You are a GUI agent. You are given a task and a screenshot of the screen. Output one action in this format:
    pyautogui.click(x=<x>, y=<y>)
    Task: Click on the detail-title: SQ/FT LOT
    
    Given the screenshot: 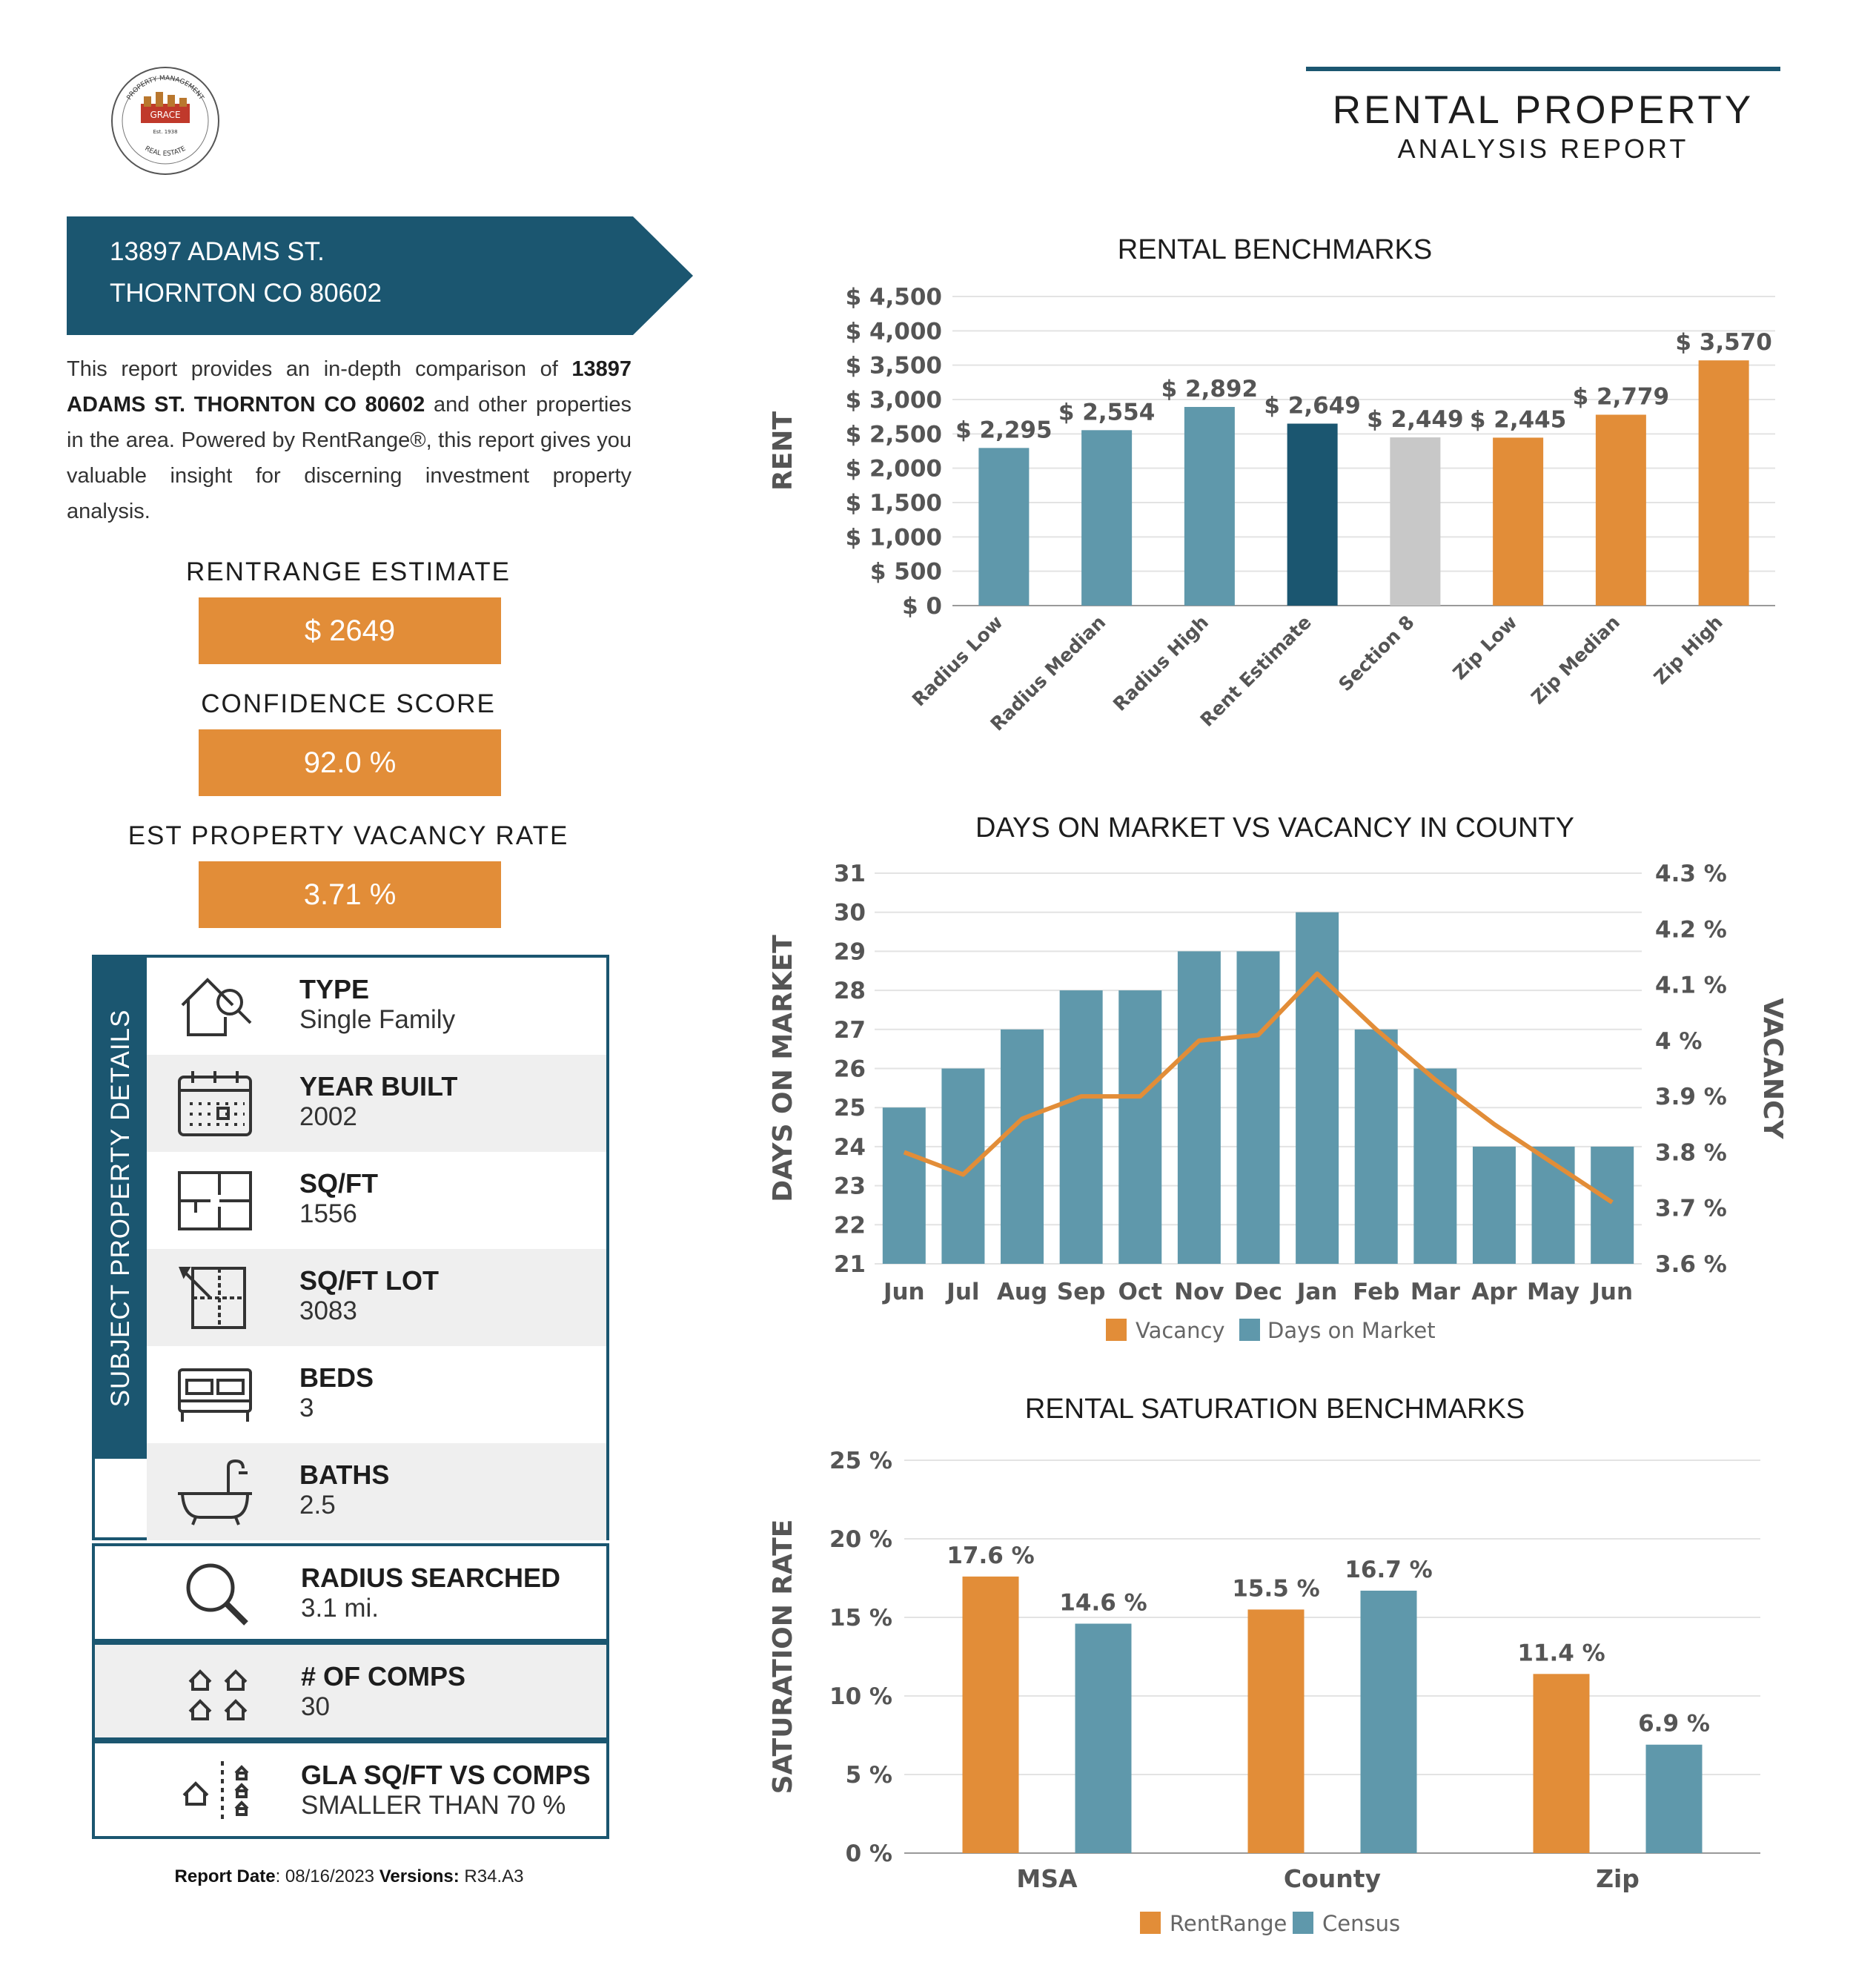 What is the action you would take?
    pyautogui.click(x=369, y=1280)
    